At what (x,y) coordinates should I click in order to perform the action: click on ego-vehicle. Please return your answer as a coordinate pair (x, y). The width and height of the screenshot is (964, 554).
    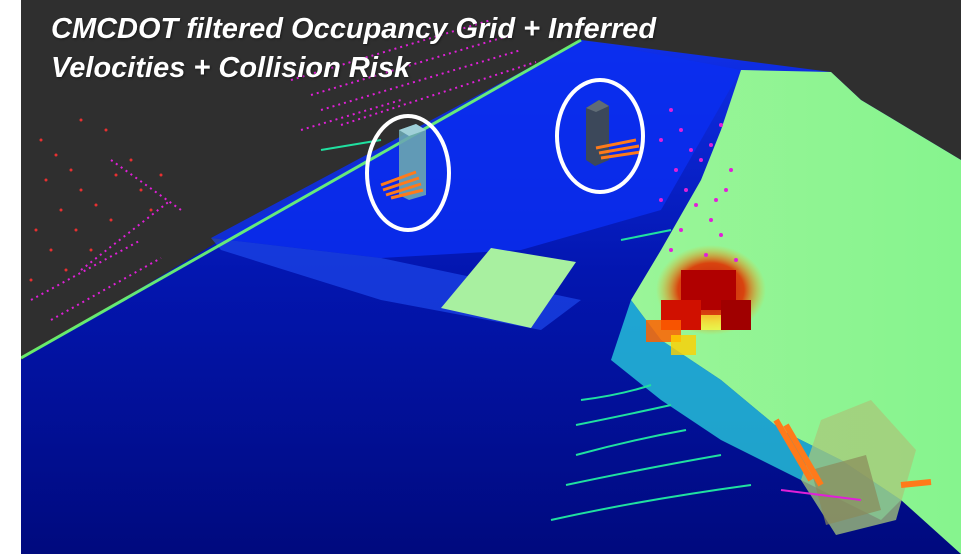
    Looking at the image, I should click on (852, 467).